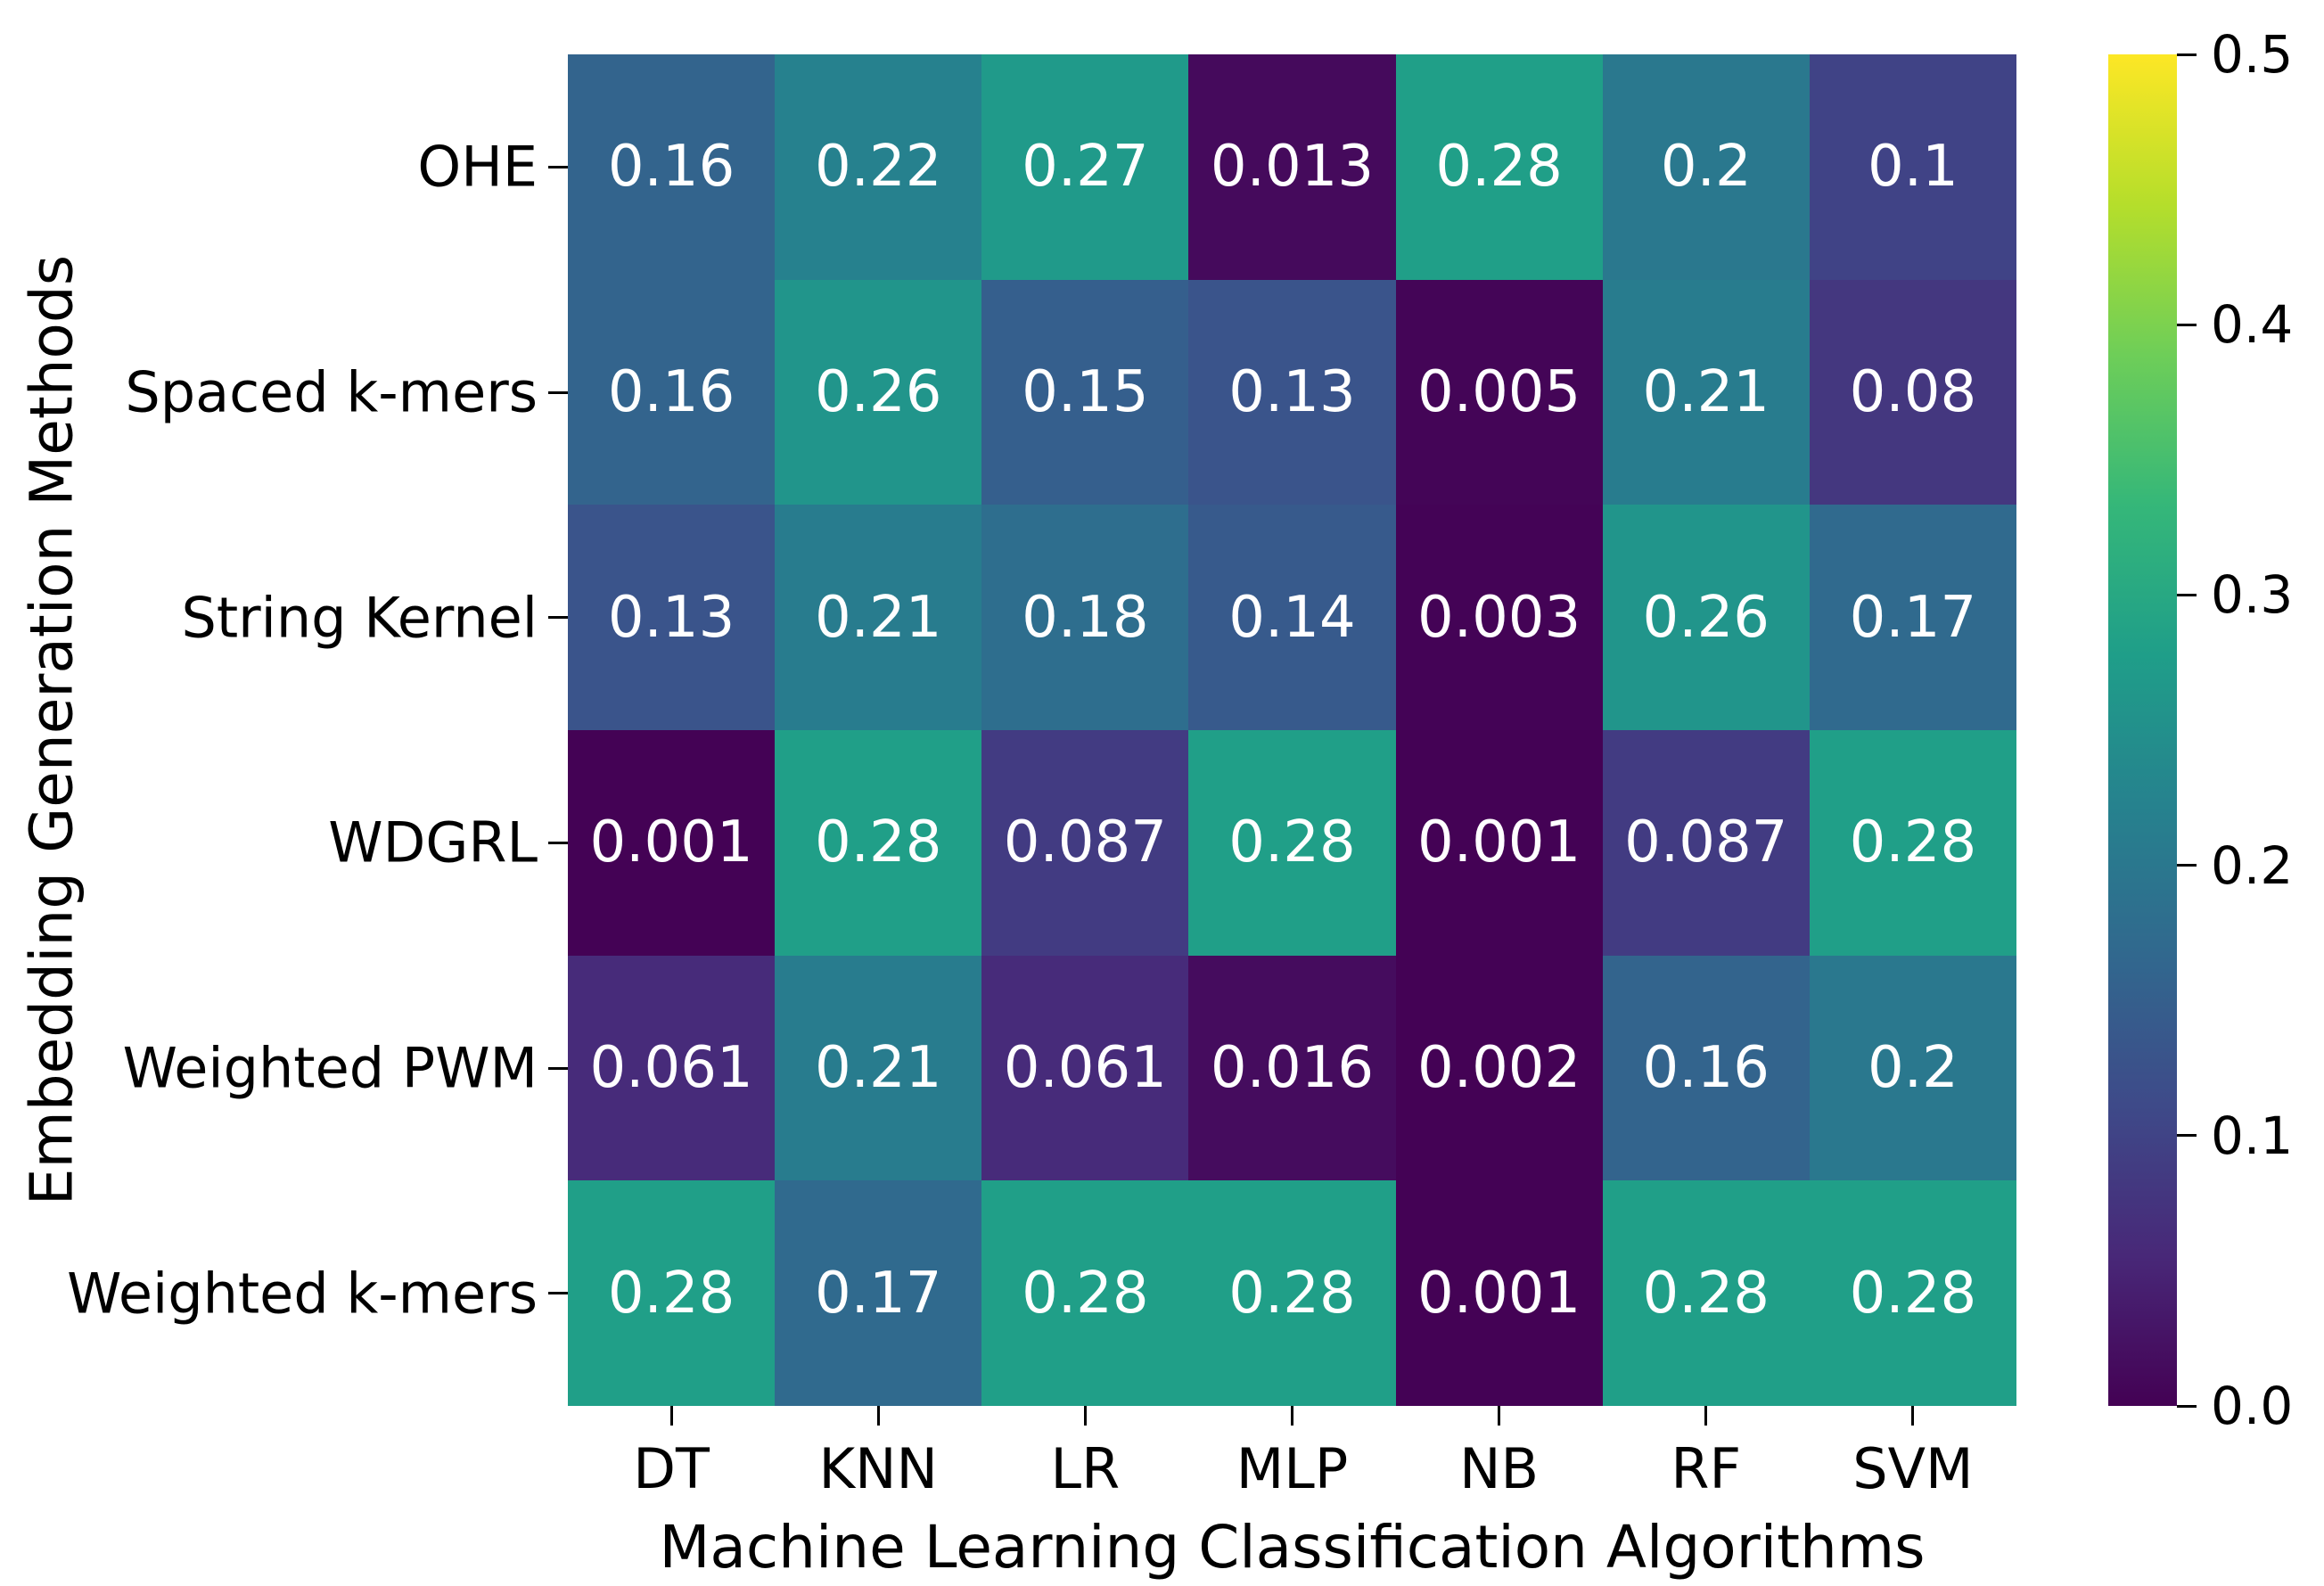 Image resolution: width=2324 pixels, height=1586 pixels. Describe the element at coordinates (878, 843) in the screenshot. I see `heatmap-cell-WDGRL-KNN: 0.28` at that location.